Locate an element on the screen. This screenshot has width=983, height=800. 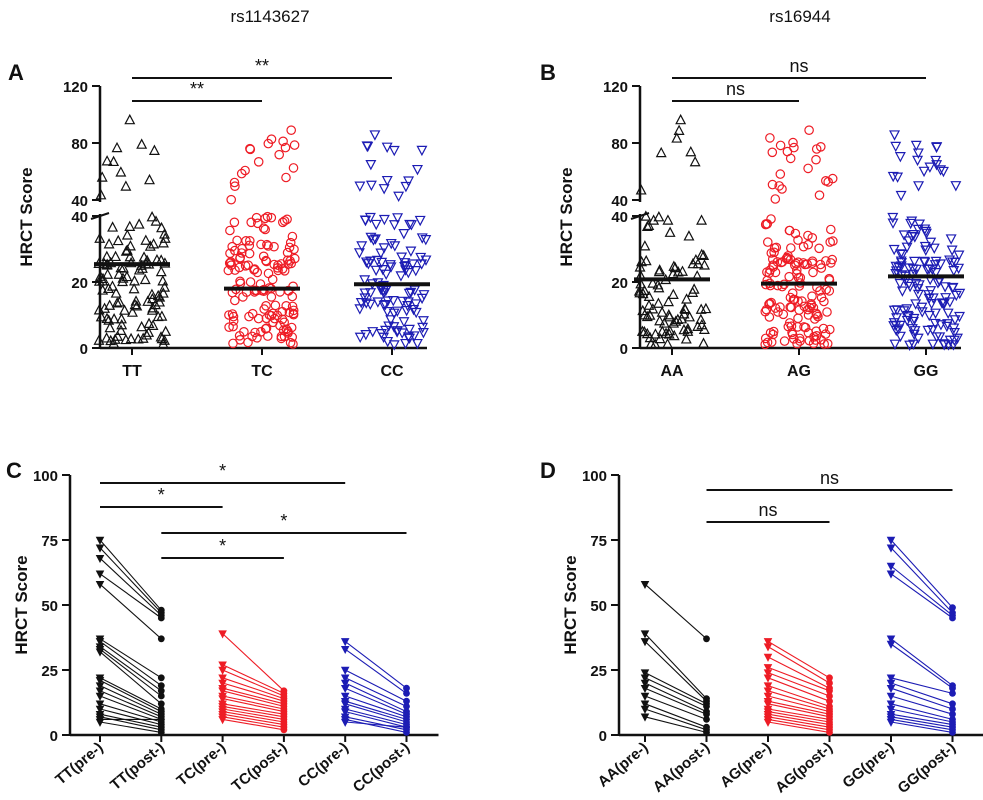
x-tick-label: TC is located at coordinates (262, 371).